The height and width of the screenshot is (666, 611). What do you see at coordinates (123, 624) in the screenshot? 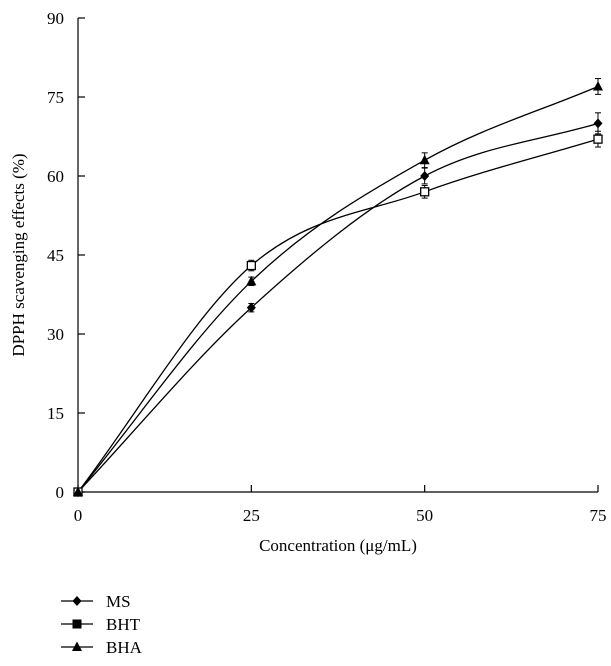
I see `legend-label-bht: BHT` at bounding box center [123, 624].